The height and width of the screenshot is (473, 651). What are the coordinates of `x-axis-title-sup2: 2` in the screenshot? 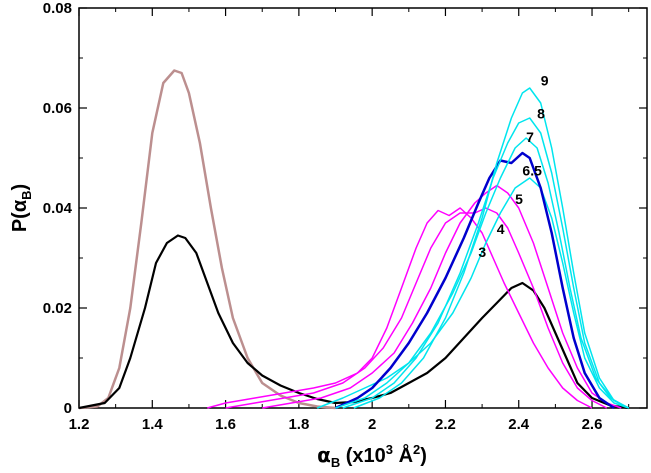 It's located at (416, 449).